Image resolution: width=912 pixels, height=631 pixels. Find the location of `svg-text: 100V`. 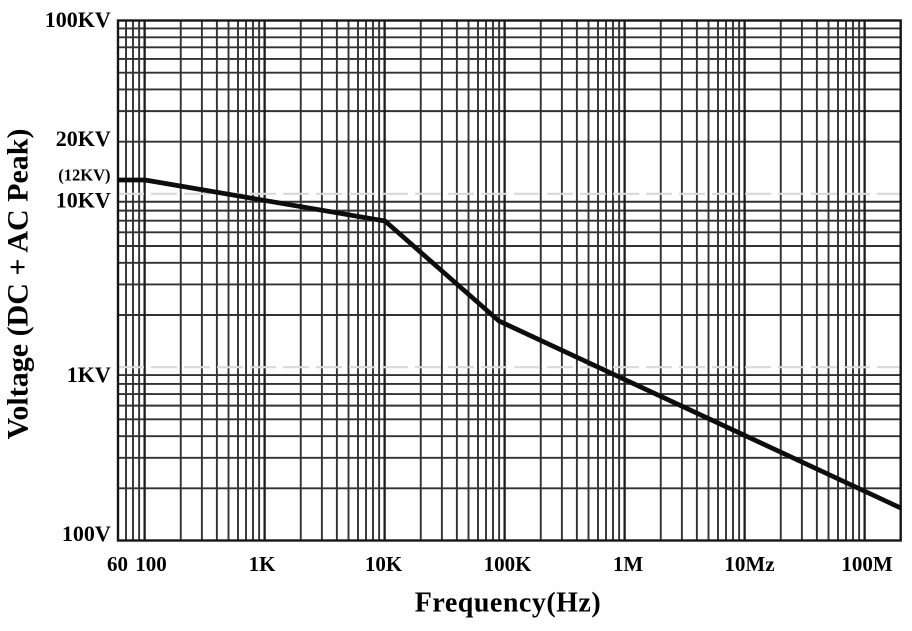

svg-text: 100V is located at coordinates (86, 533).